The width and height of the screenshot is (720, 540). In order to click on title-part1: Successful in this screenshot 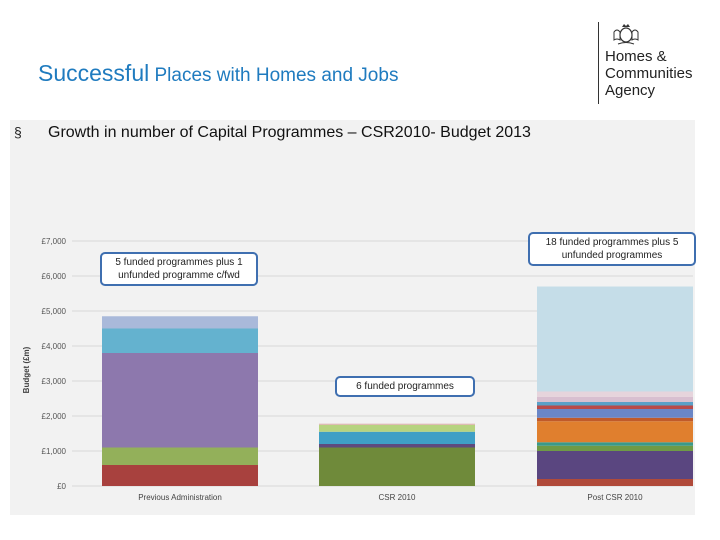, I will do `click(94, 73)`.